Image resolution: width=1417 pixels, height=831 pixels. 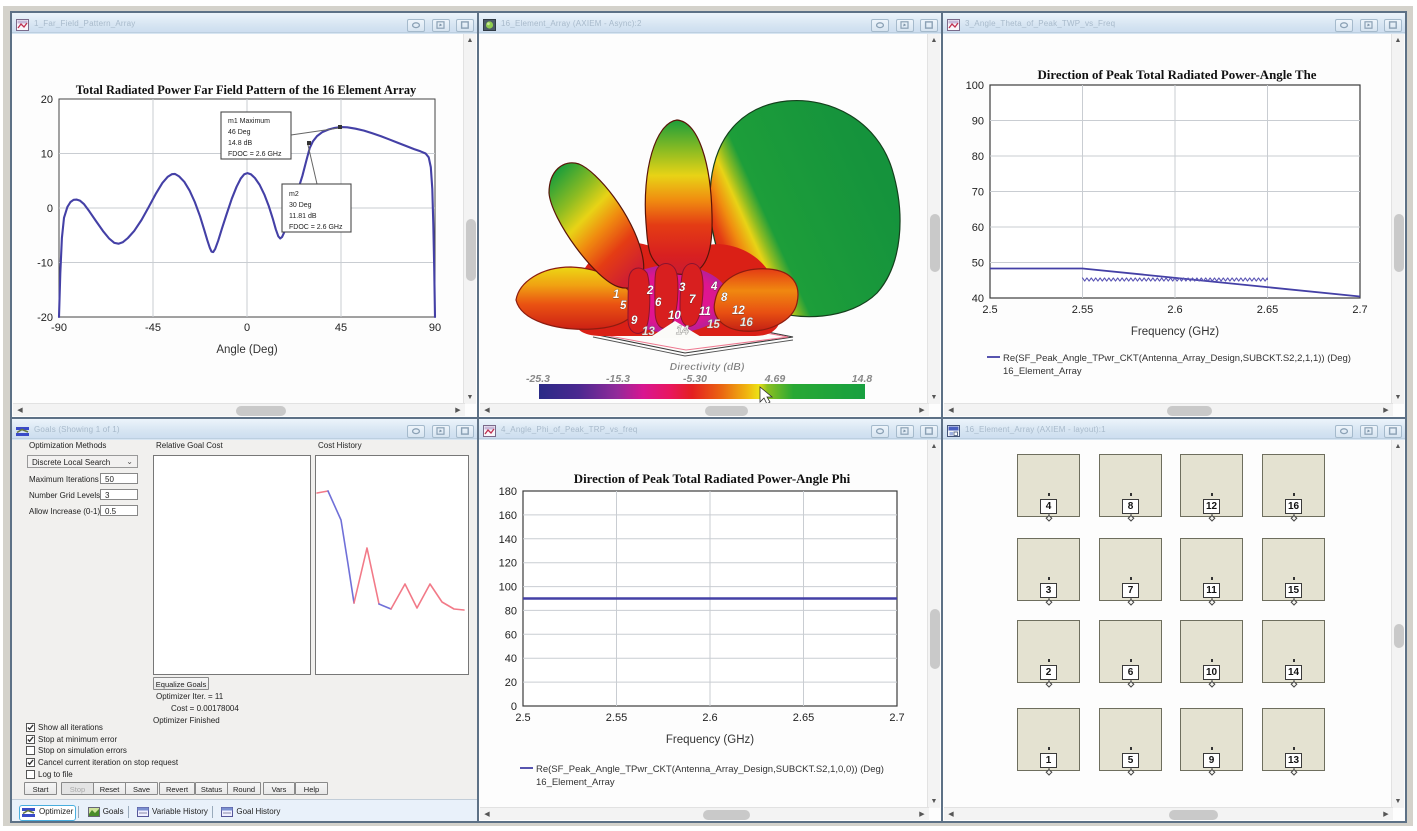 What do you see at coordinates (508, 492) in the screenshot?
I see `svg-text: 180` at bounding box center [508, 492].